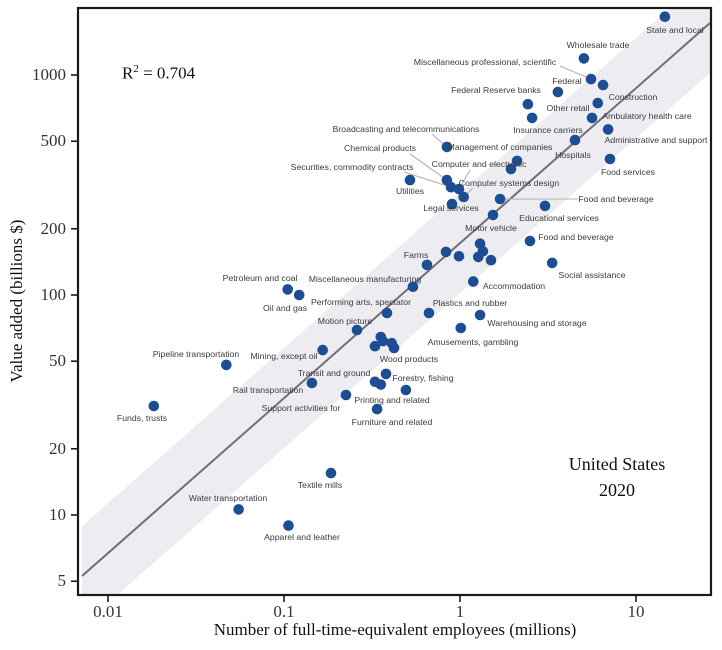 This screenshot has width=722, height=650. Describe the element at coordinates (633, 97) in the screenshot. I see `point-label: Construction` at that location.